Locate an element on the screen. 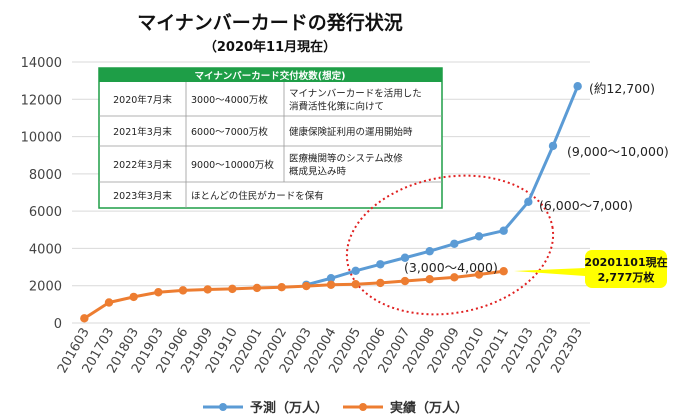  table-header: マイナンバーカード交付枚数(想定) is located at coordinates (270, 76).